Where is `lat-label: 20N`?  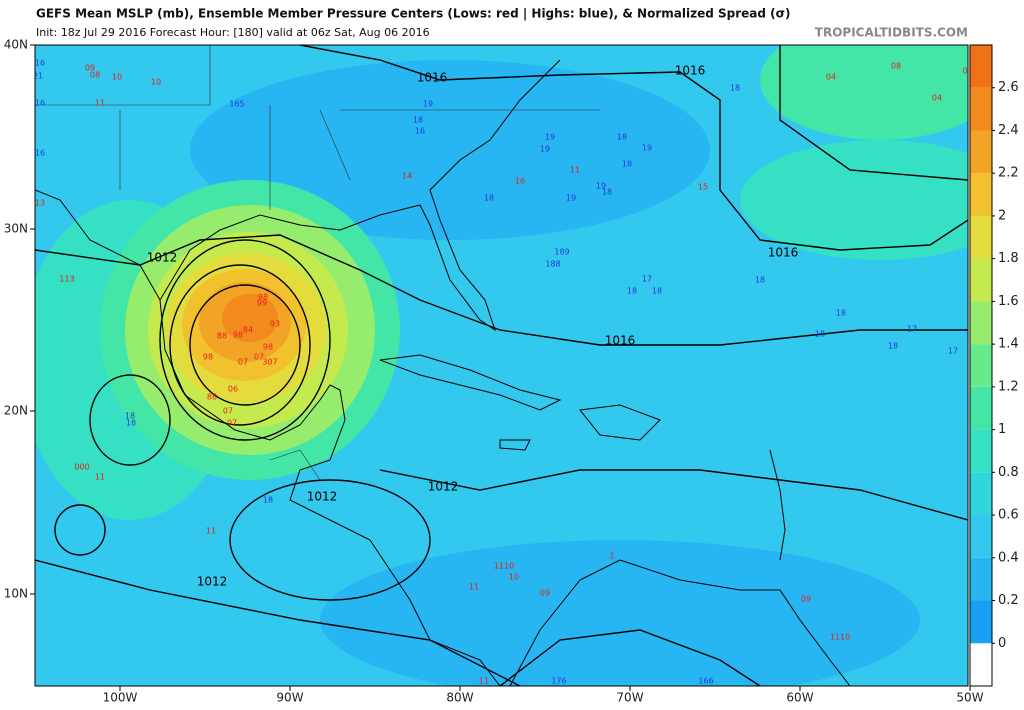 lat-label: 20N is located at coordinates (16, 411).